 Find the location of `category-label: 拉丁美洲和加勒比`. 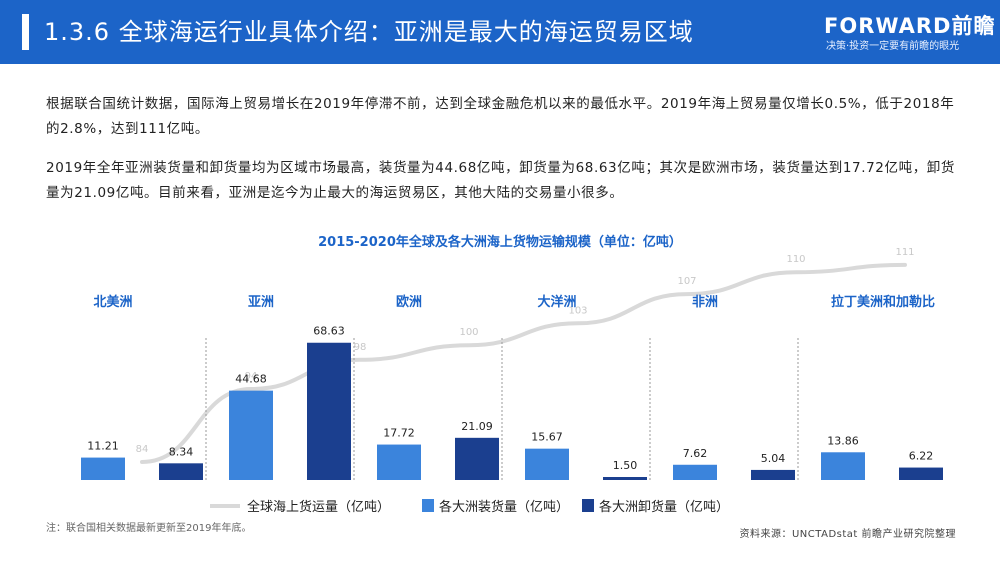

category-label: 拉丁美洲和加勒比 is located at coordinates (883, 302).